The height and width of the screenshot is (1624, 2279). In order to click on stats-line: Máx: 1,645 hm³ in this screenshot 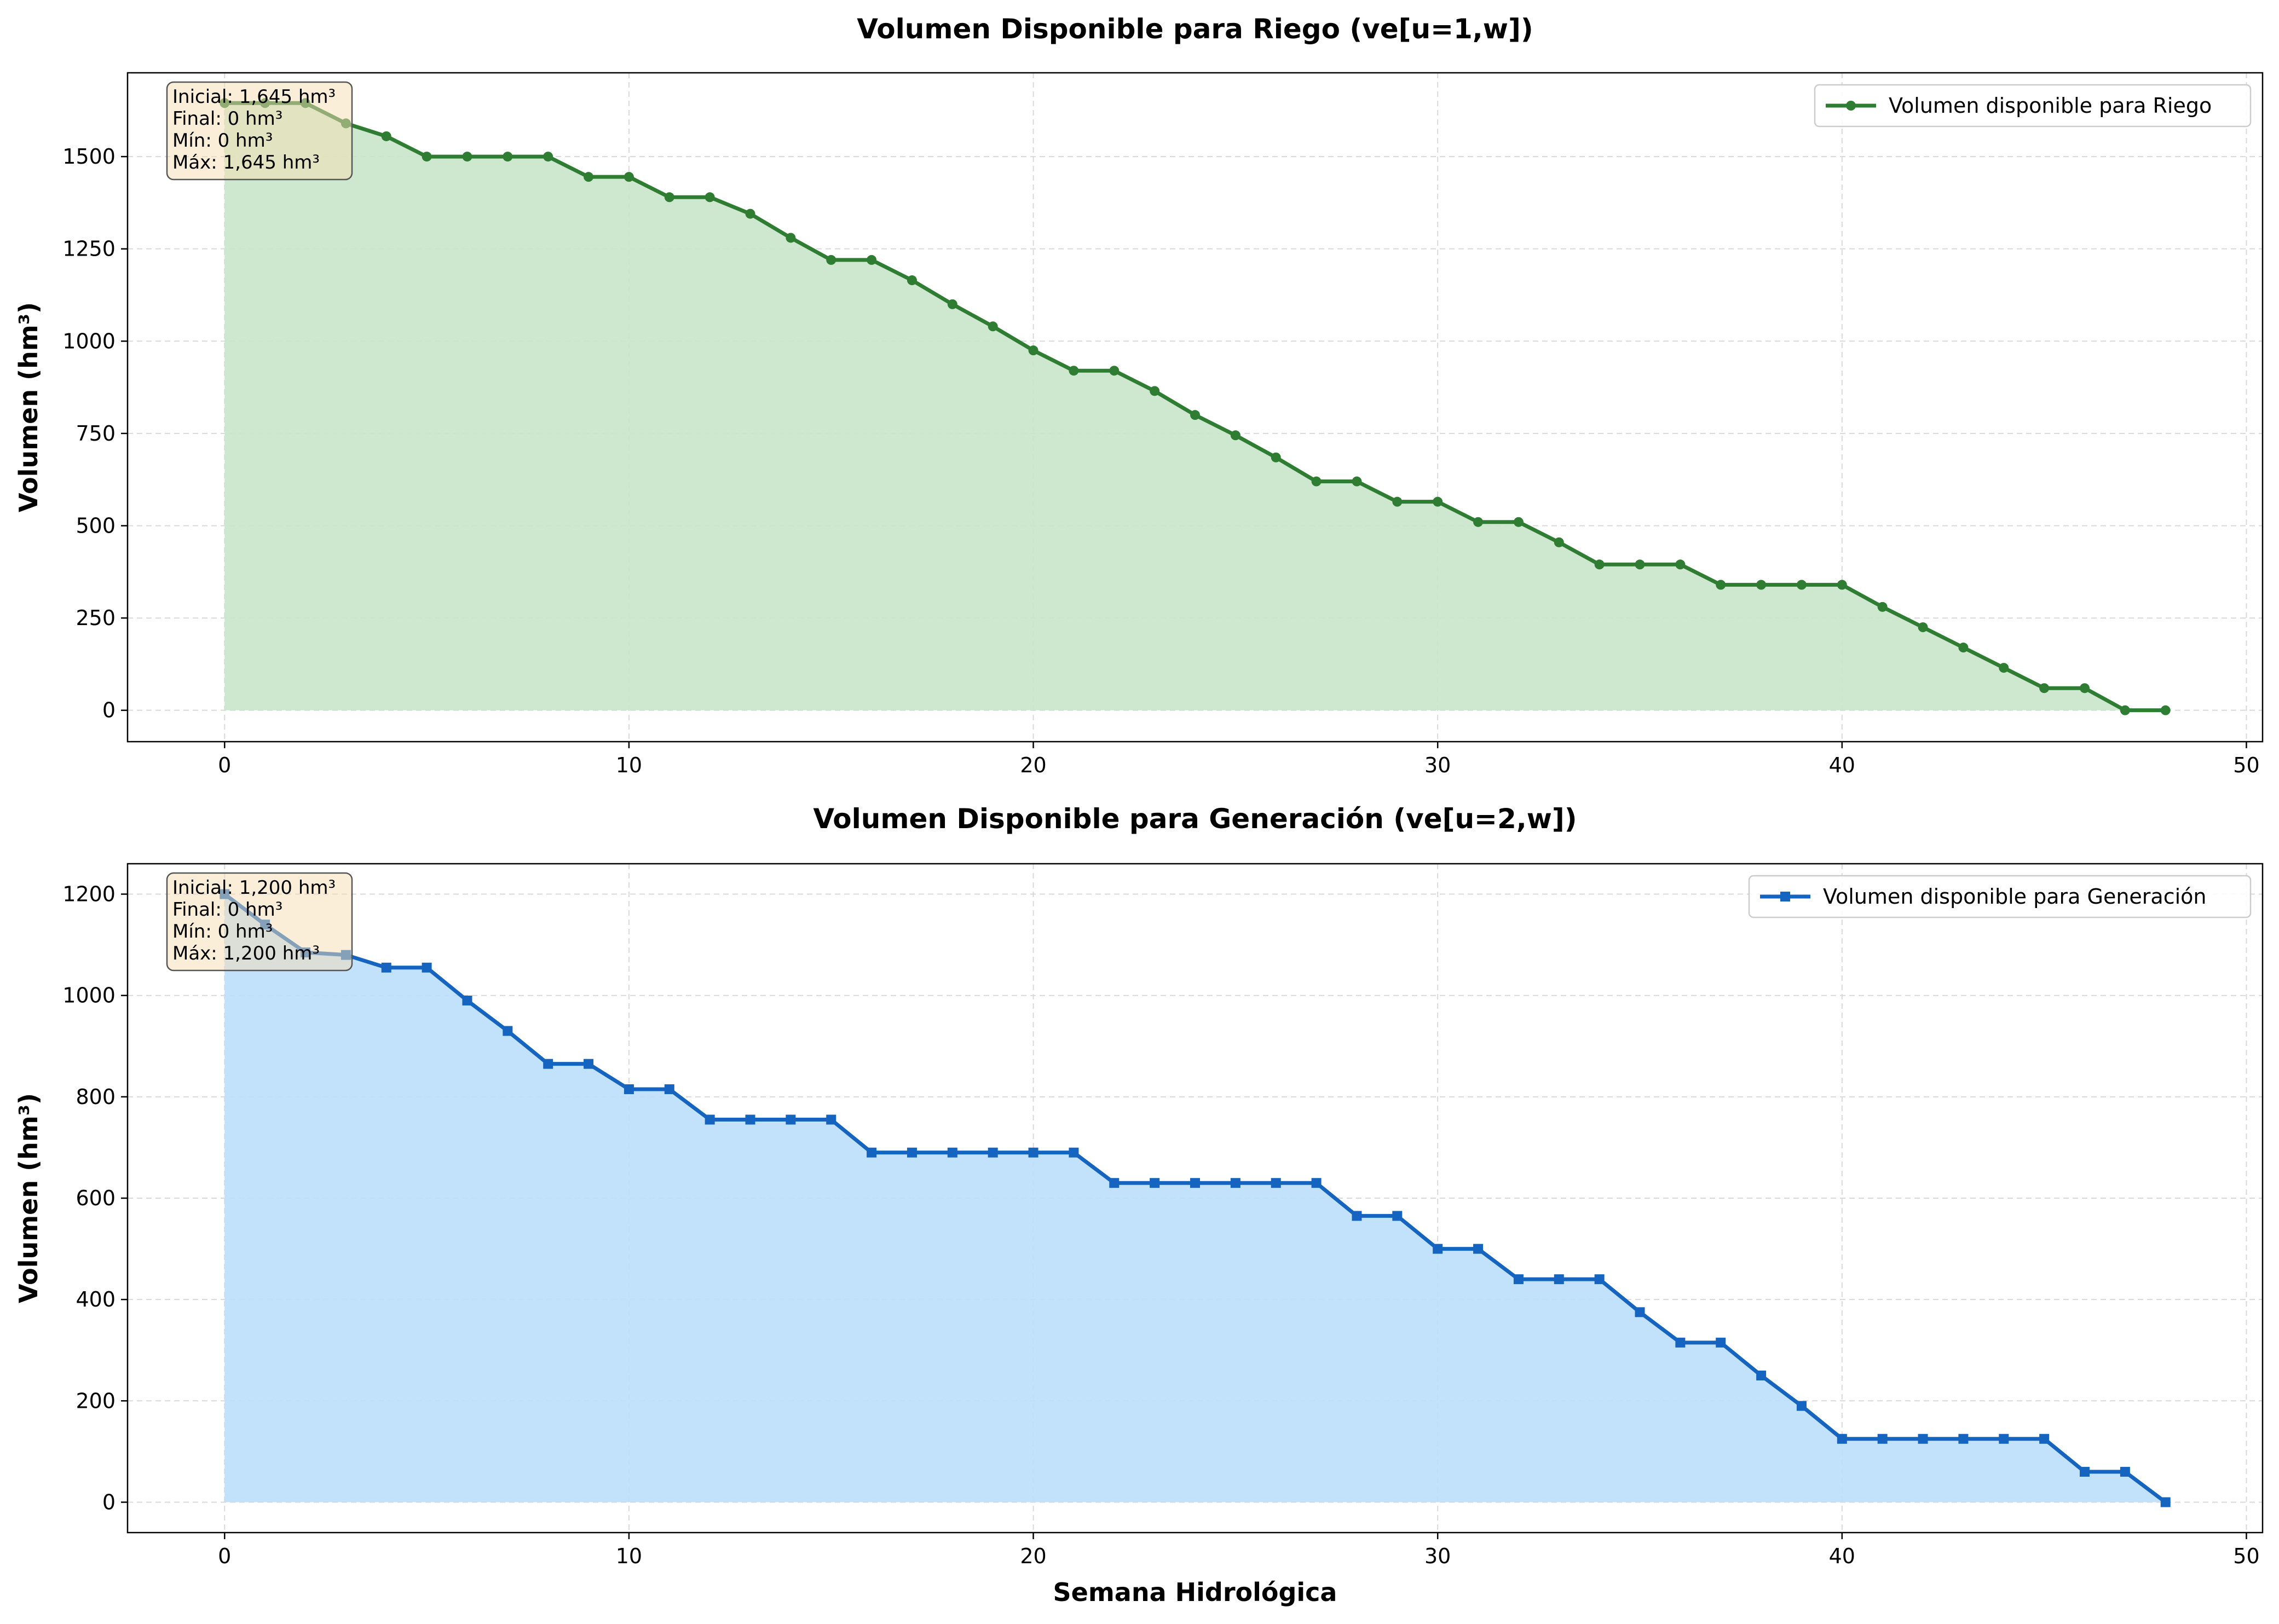, I will do `click(246, 163)`.